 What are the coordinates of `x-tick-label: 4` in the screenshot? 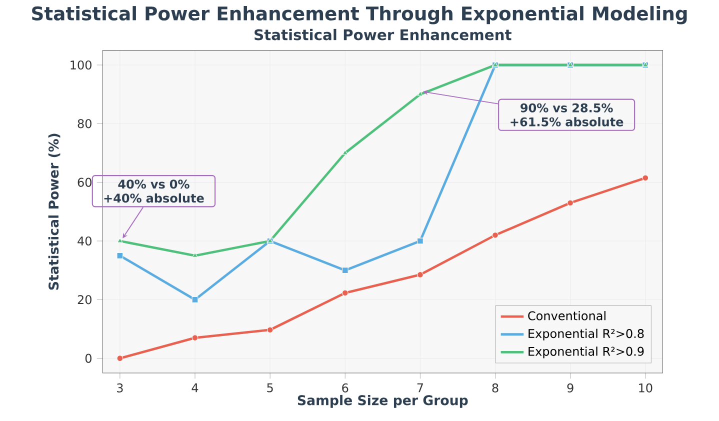 It's located at (195, 387).